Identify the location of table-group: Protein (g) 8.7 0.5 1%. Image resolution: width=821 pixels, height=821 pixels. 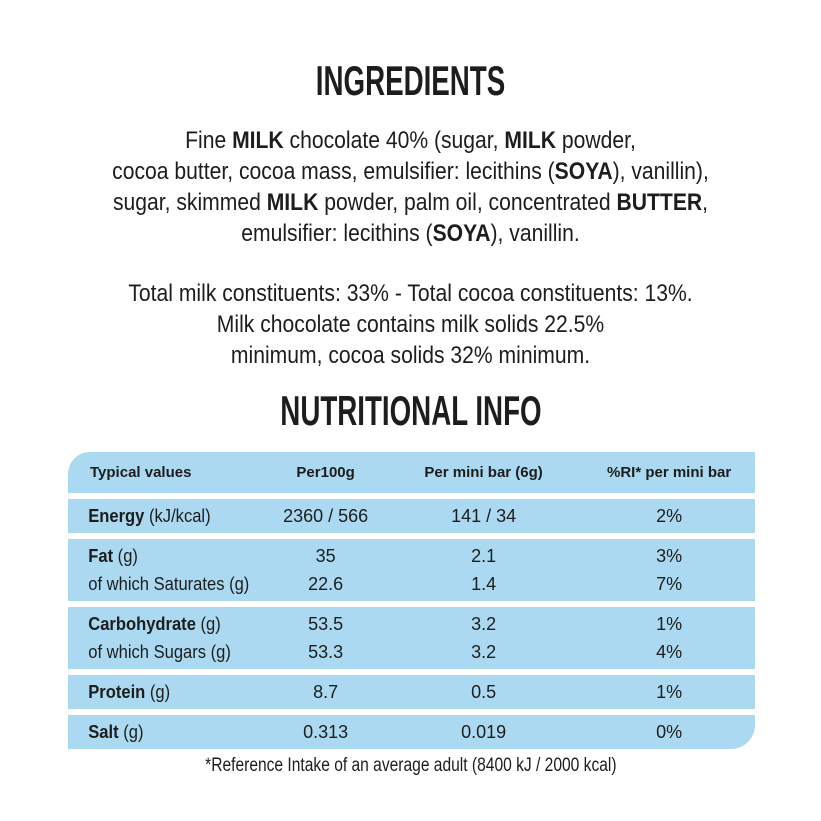
(411, 692).